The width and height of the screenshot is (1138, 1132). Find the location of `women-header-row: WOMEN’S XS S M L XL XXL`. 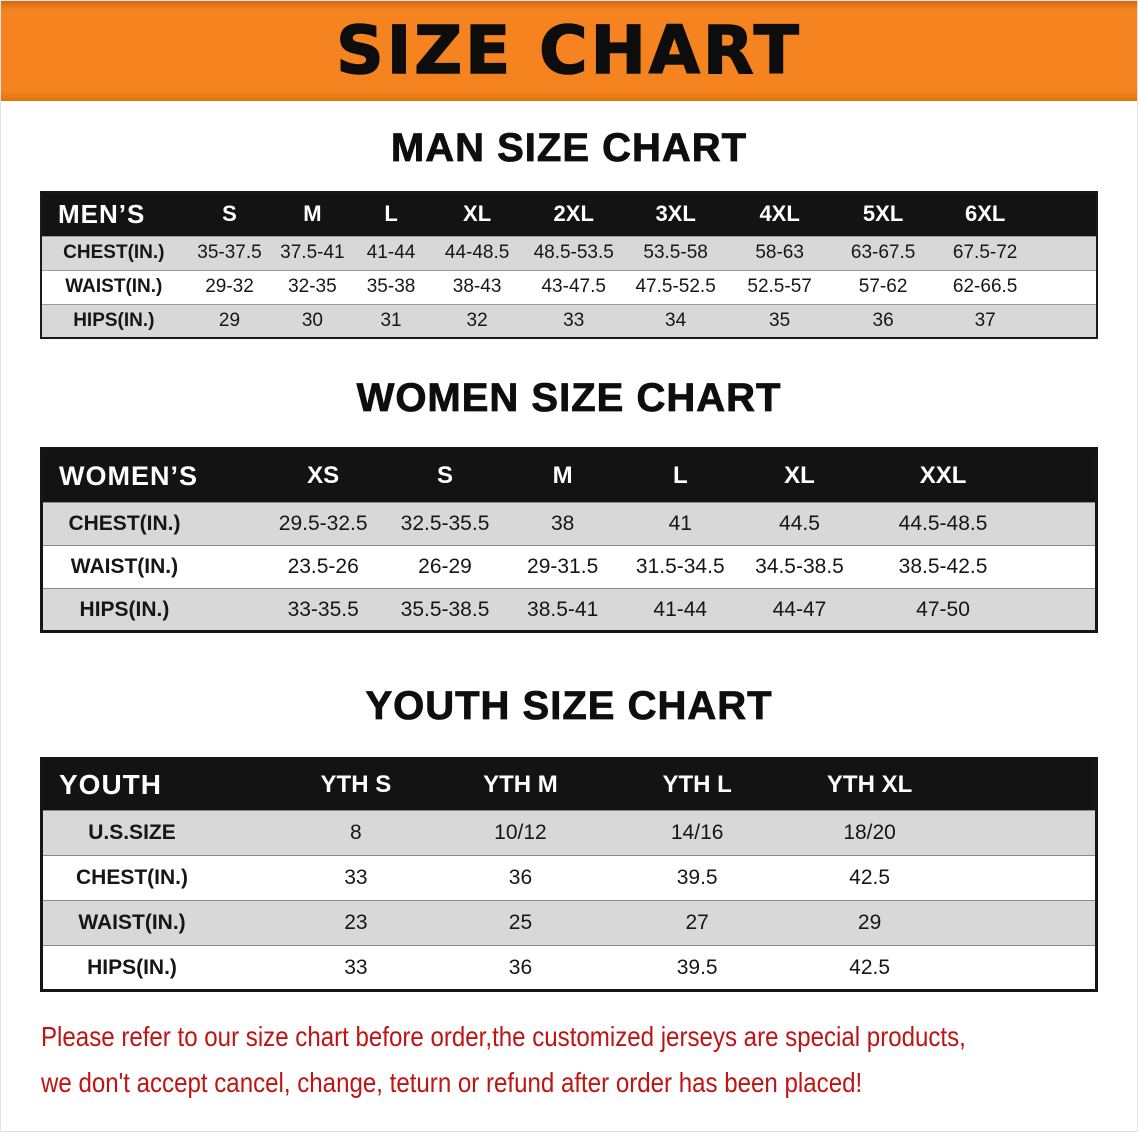

women-header-row: WOMEN’S XS S M L XL XXL is located at coordinates (569, 475).